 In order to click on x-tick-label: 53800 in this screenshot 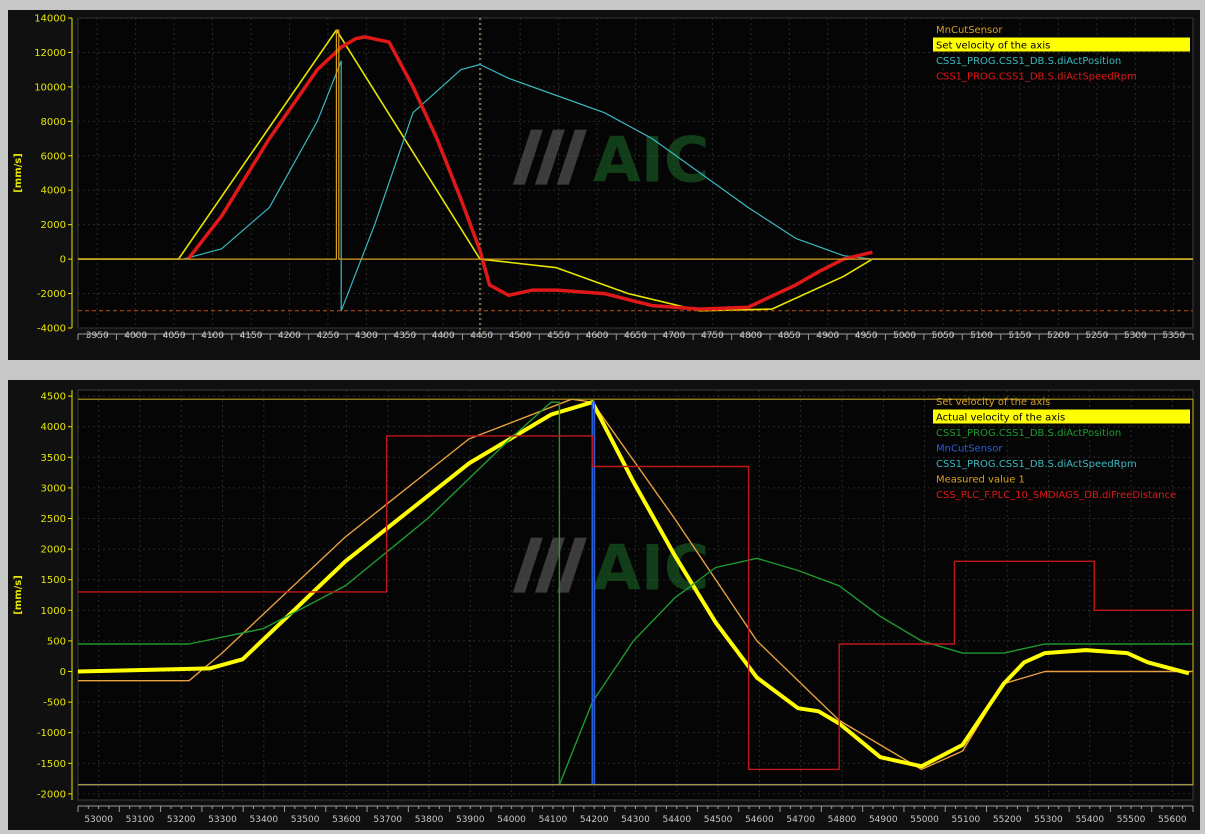, I will do `click(429, 820)`.